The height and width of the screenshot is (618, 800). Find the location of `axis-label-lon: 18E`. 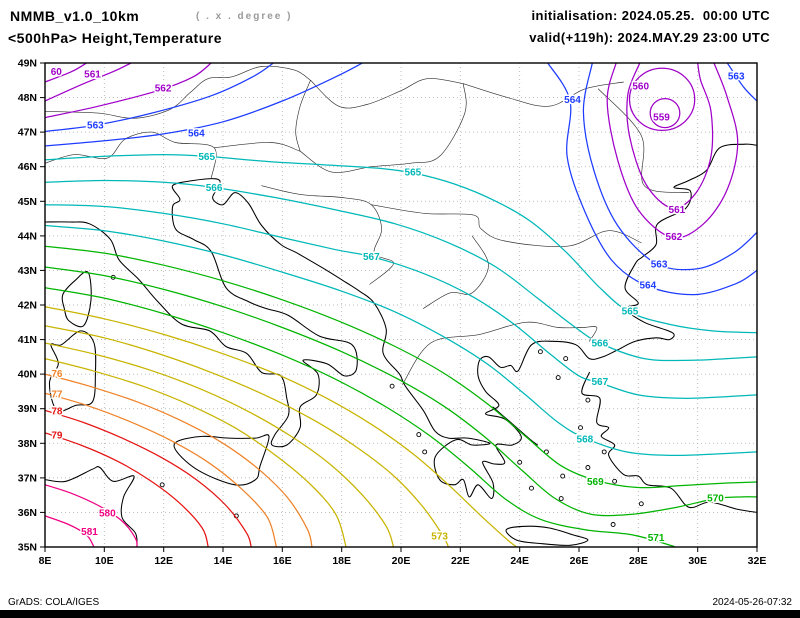

axis-label-lon: 18E is located at coordinates (341, 561).